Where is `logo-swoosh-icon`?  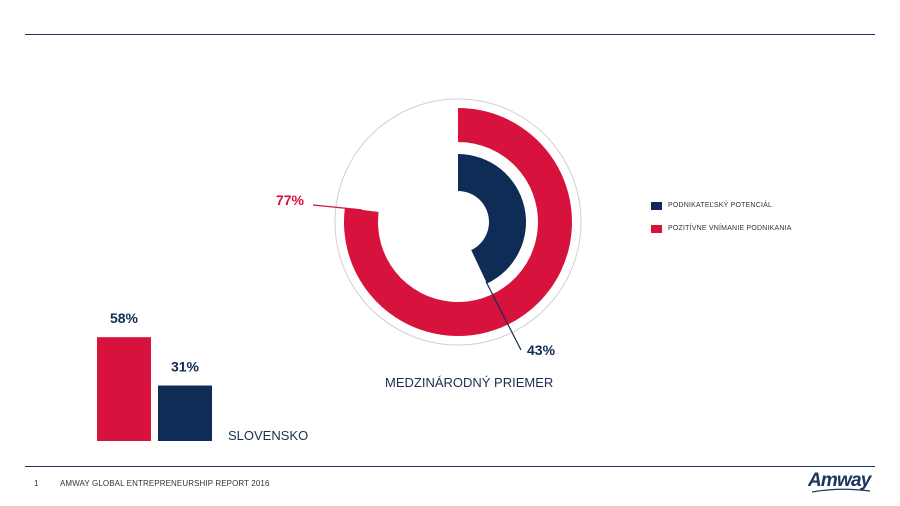 logo-swoosh-icon is located at coordinates (841, 490).